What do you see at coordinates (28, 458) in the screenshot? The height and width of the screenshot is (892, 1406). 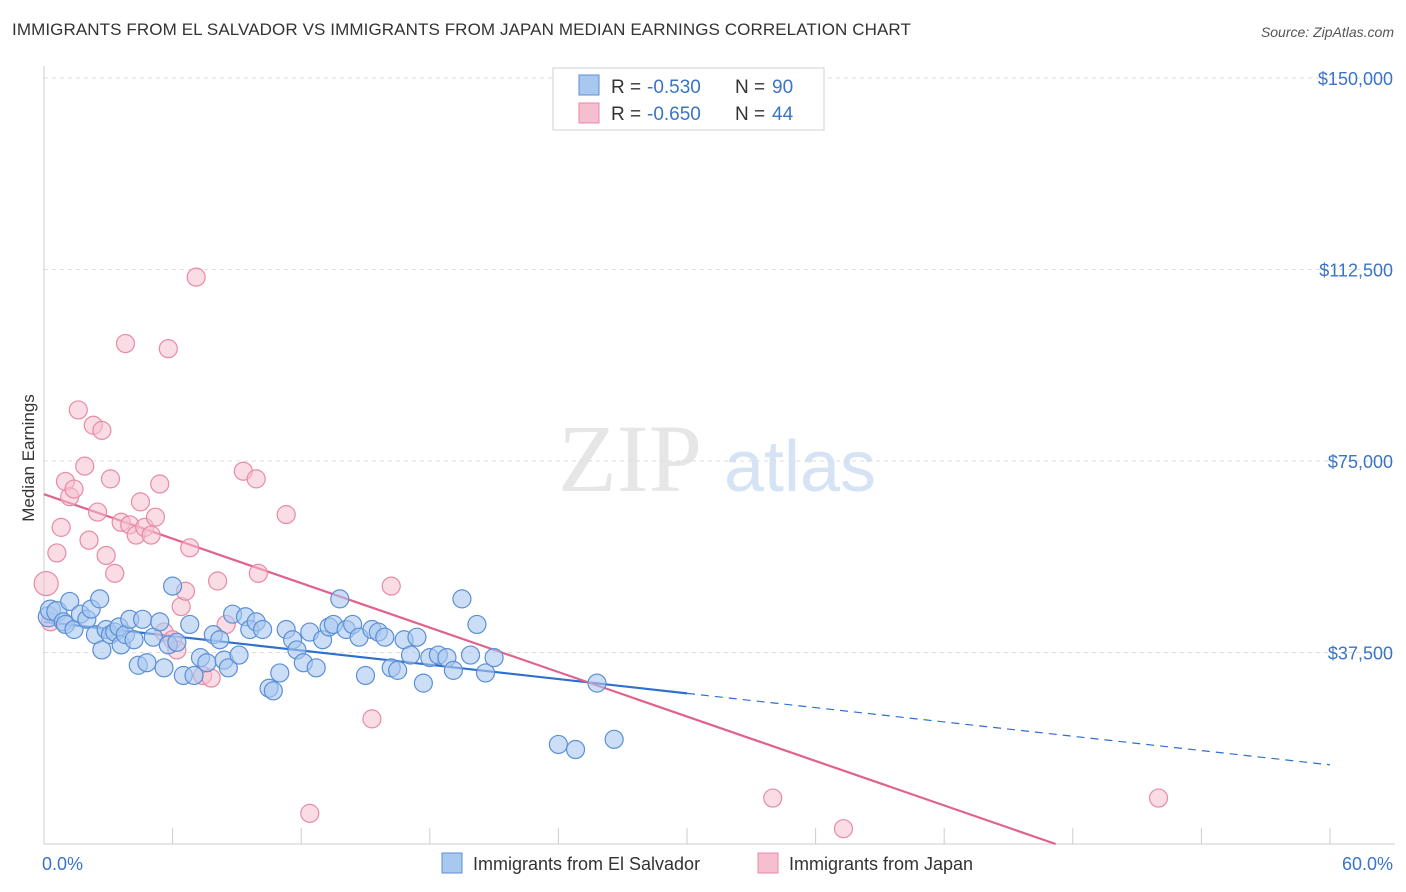 I see `y-axis-label: Median Earnings` at bounding box center [28, 458].